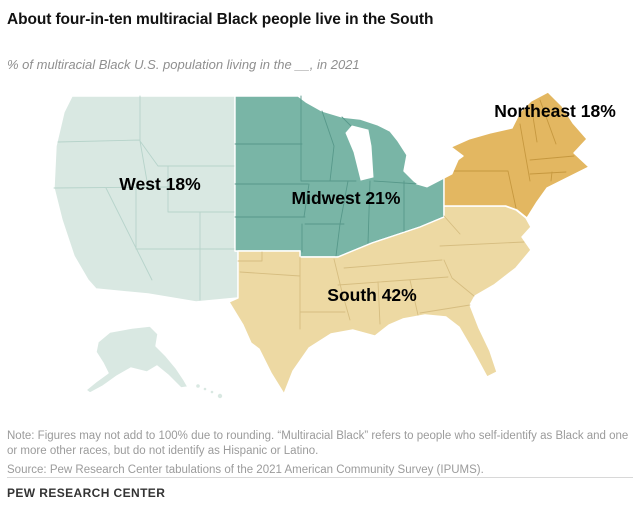 The height and width of the screenshot is (520, 640). Describe the element at coordinates (346, 198) in the screenshot. I see `region-label-midwest: Midwest 21%` at that location.